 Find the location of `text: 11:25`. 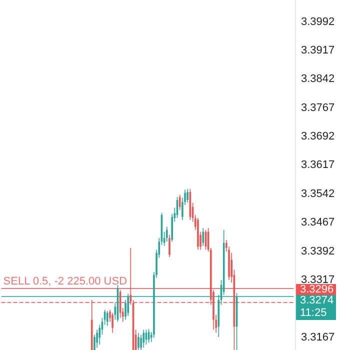

text: 11:25 is located at coordinates (313, 313).